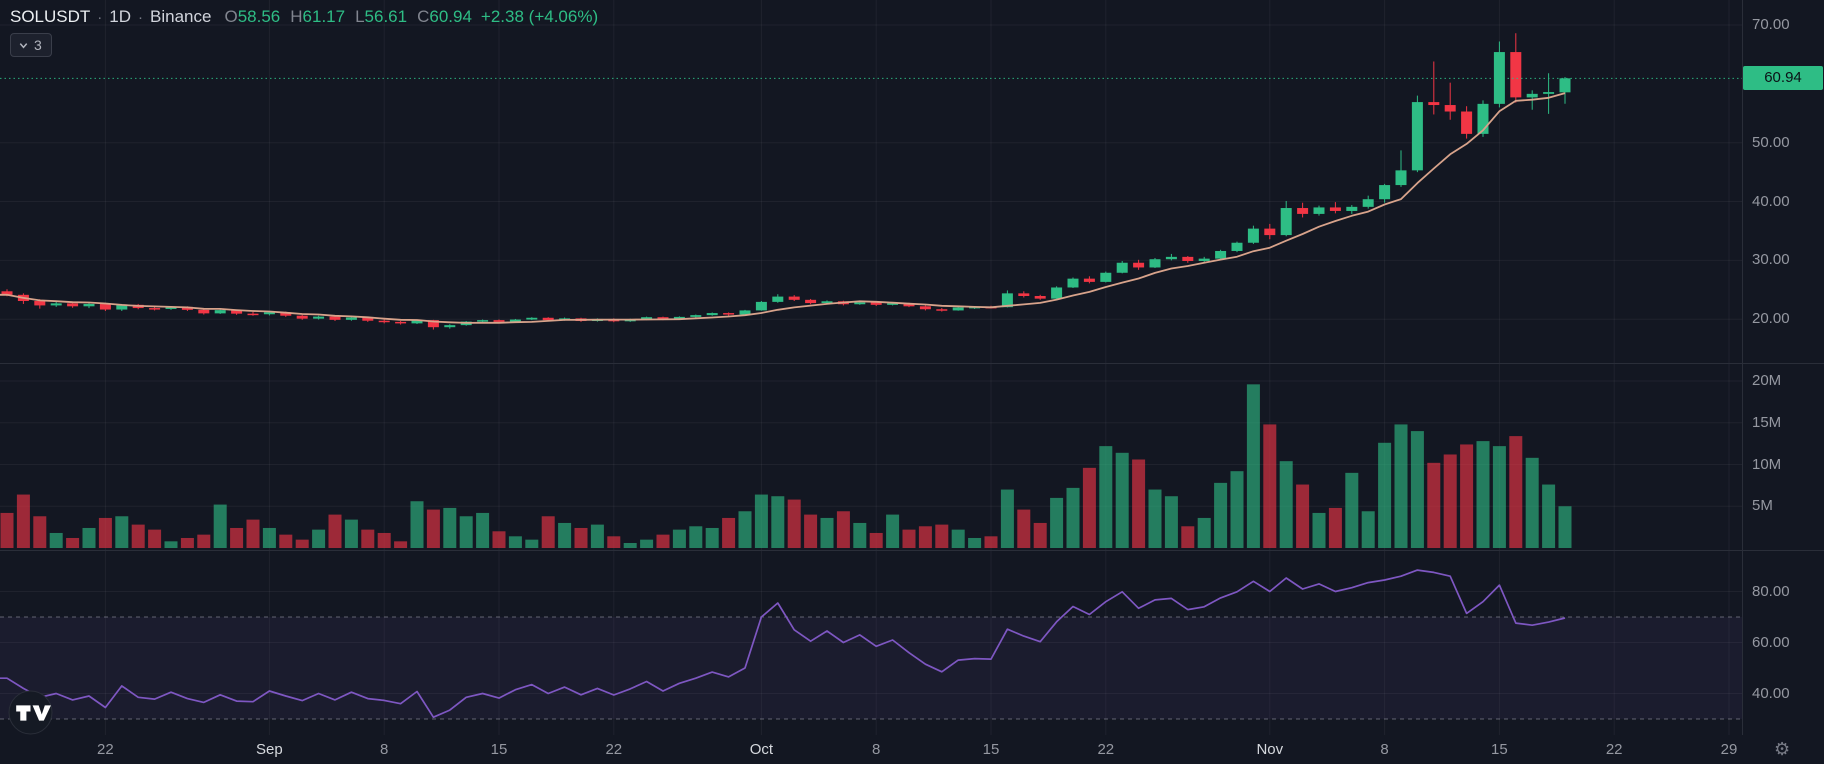 This screenshot has height=764, width=1824. What do you see at coordinates (1106, 749) in the screenshot?
I see `time-axis-label: 22` at bounding box center [1106, 749].